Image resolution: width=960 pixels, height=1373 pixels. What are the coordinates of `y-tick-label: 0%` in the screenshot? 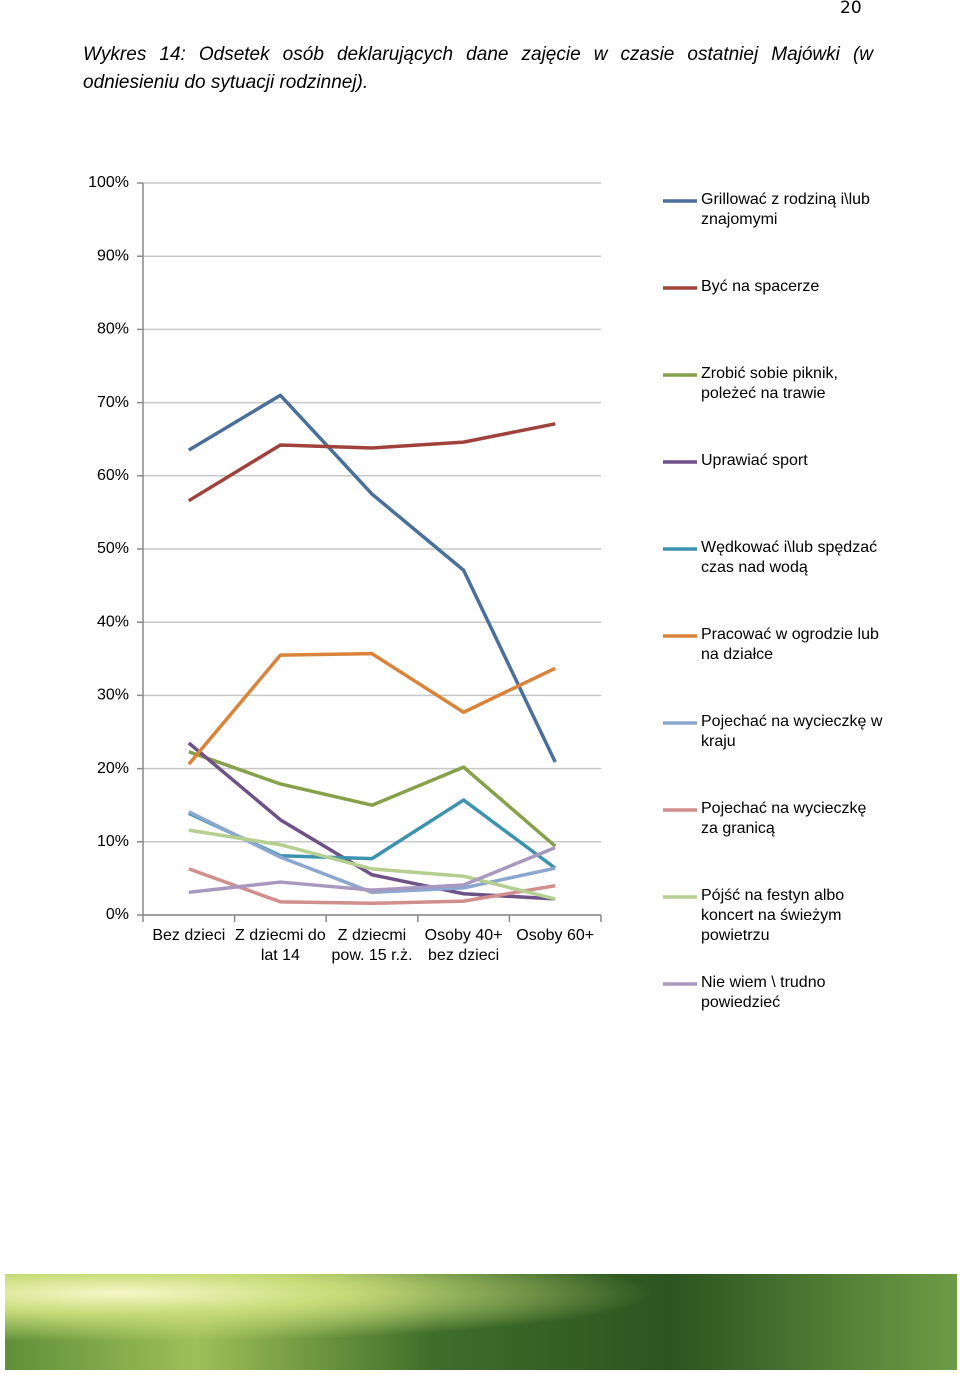 It's located at (117, 914).